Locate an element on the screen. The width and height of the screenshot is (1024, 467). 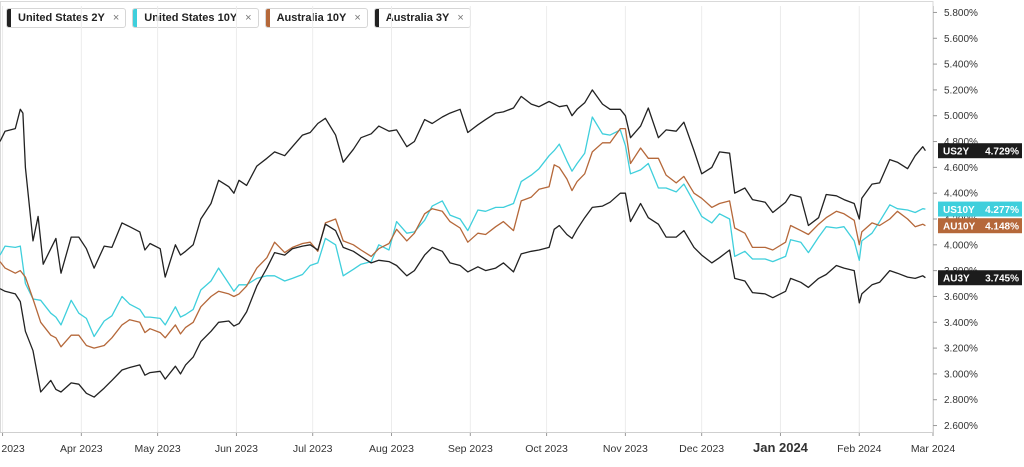
y-tick-label: 5.800% is located at coordinates (961, 13).